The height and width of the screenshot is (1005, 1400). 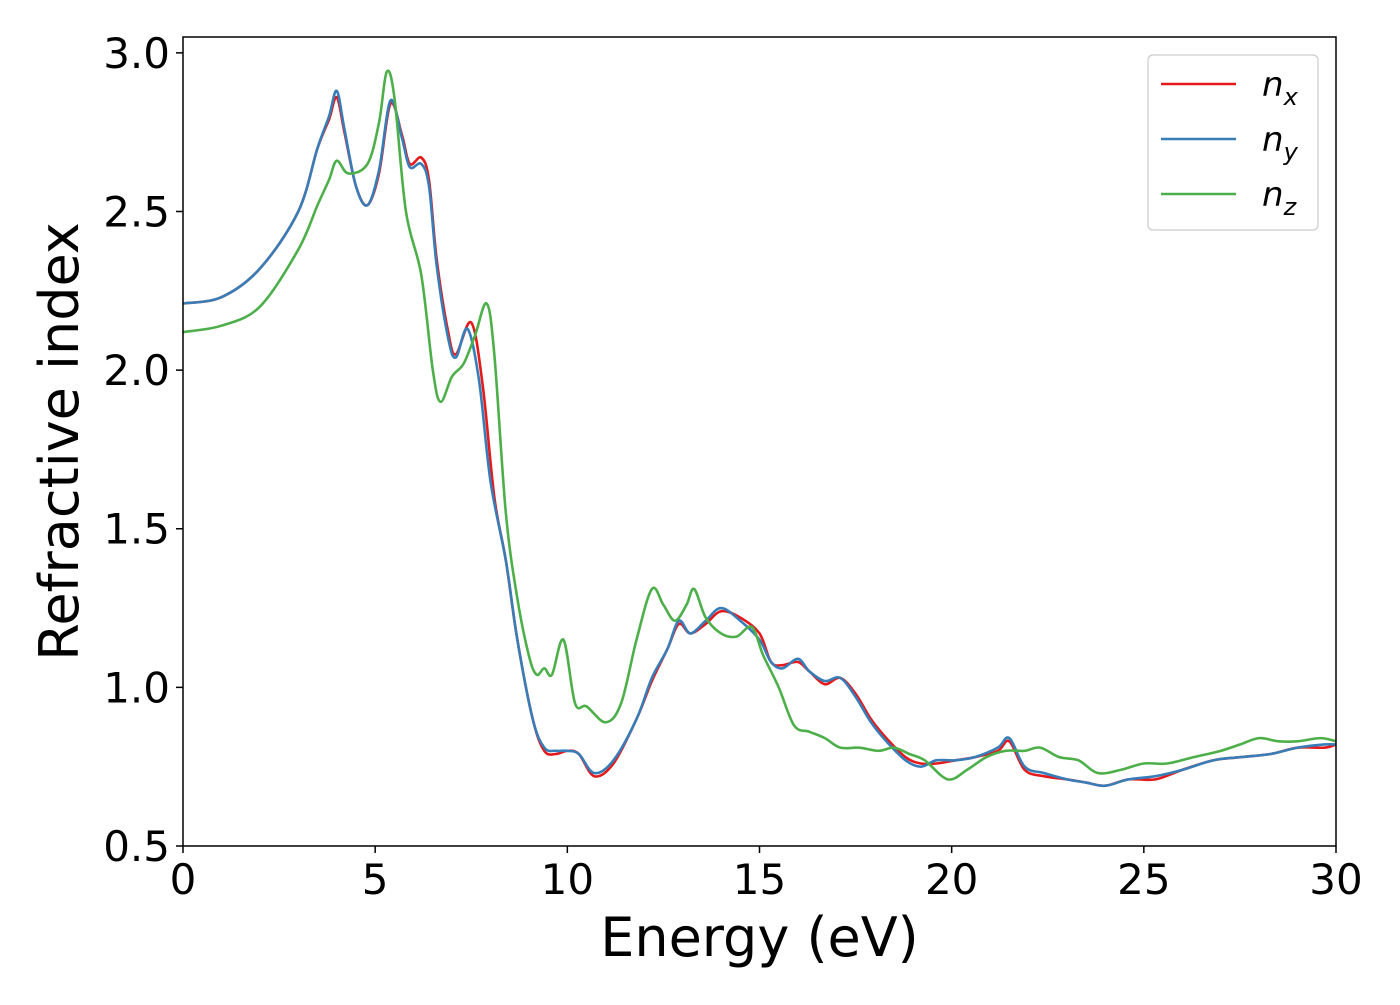 I want to click on x-axis-ticks: 0 5 10 15 20 25 30, so click(x=766, y=875).